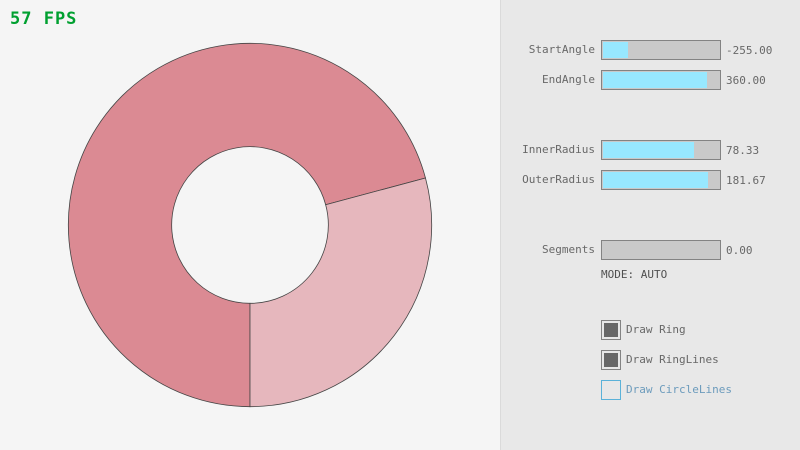  What do you see at coordinates (743, 150) in the screenshot?
I see `inner-radius-value: 78.33` at bounding box center [743, 150].